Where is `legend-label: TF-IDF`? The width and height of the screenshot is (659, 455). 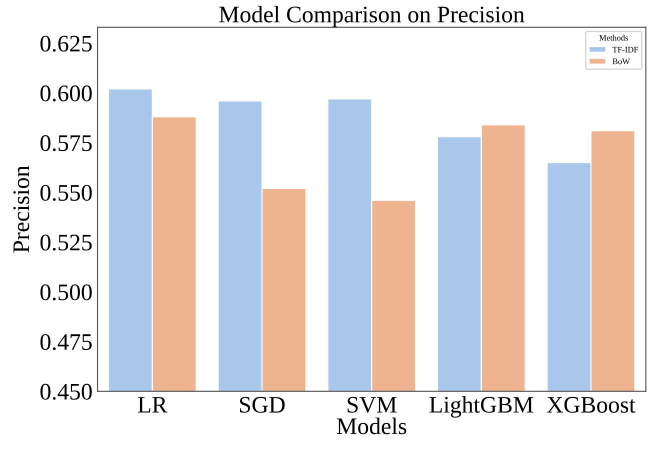
legend-label: TF-IDF is located at coordinates (625, 49).